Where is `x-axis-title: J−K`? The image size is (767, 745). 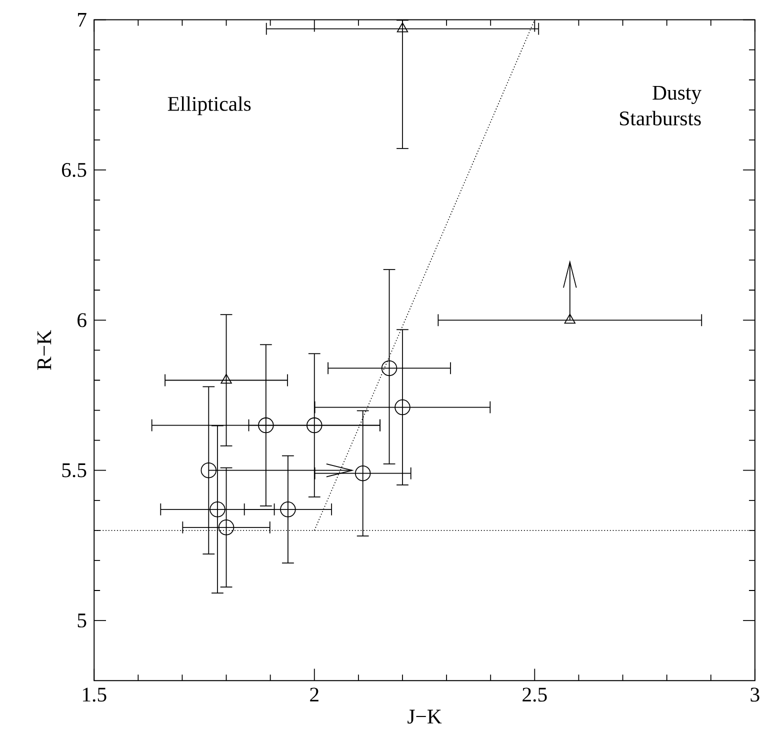 x-axis-title: J−K is located at coordinates (425, 717).